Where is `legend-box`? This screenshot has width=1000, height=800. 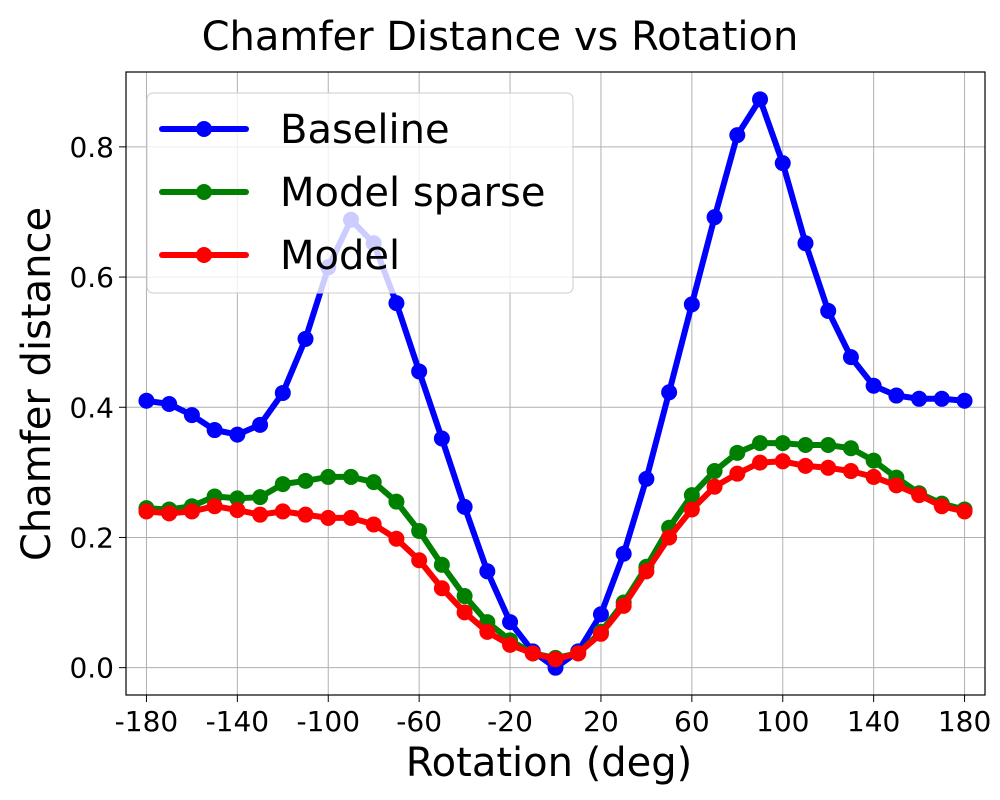
legend-box is located at coordinates (360, 193).